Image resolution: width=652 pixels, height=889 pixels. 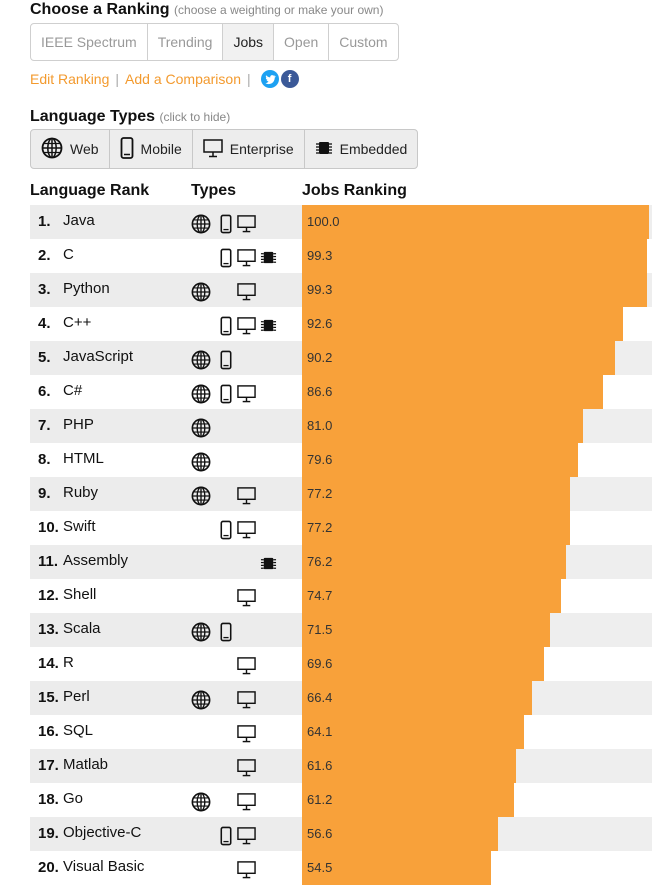 What do you see at coordinates (214, 190) in the screenshot?
I see `column-header-types: Types` at bounding box center [214, 190].